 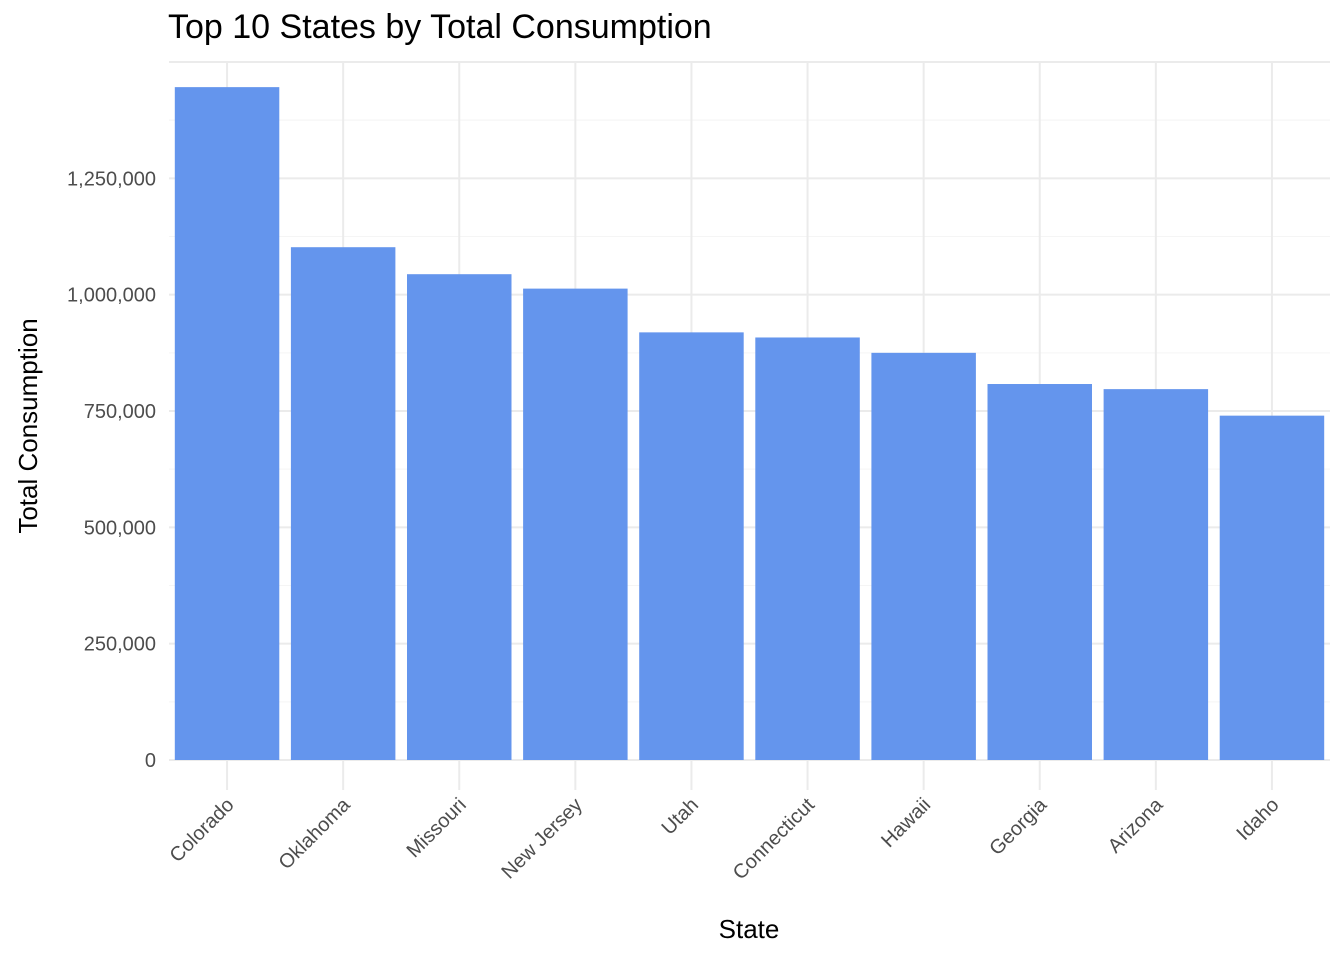 I want to click on x-axis-title: State, so click(x=749, y=929).